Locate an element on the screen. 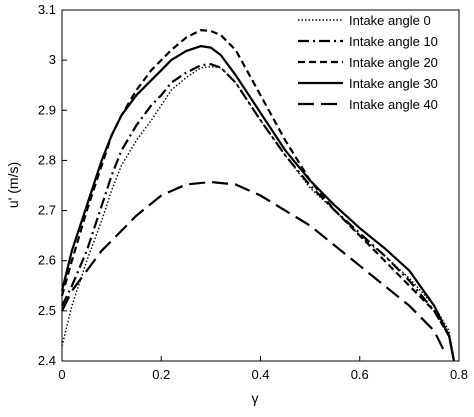 The image size is (474, 417). x-tick-label: 0 is located at coordinates (61, 374).